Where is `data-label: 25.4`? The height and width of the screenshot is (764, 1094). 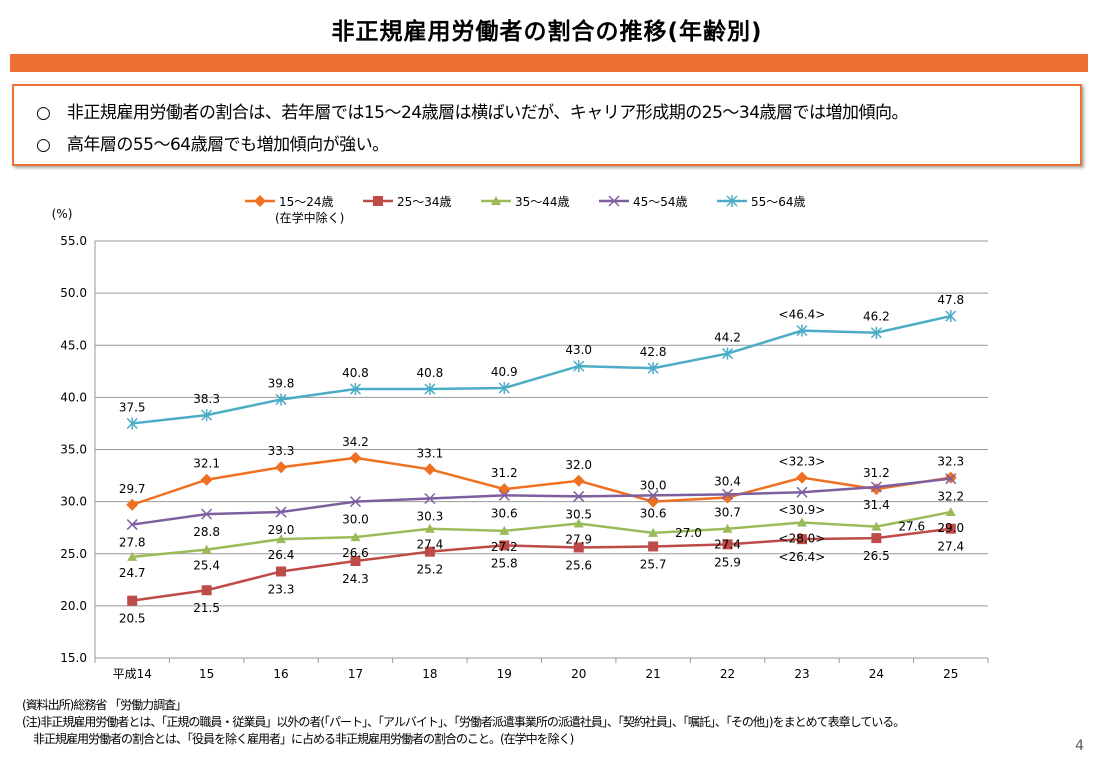 data-label: 25.4 is located at coordinates (206, 566).